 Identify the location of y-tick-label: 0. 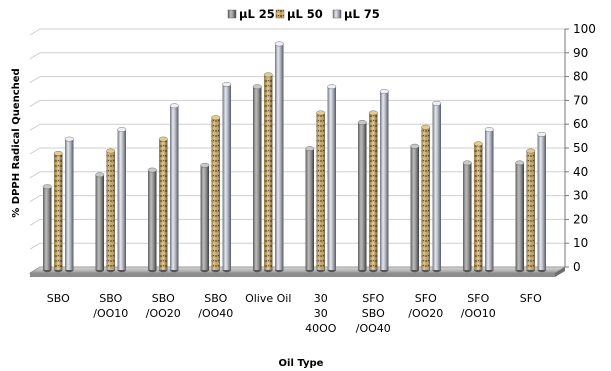
(577, 267).